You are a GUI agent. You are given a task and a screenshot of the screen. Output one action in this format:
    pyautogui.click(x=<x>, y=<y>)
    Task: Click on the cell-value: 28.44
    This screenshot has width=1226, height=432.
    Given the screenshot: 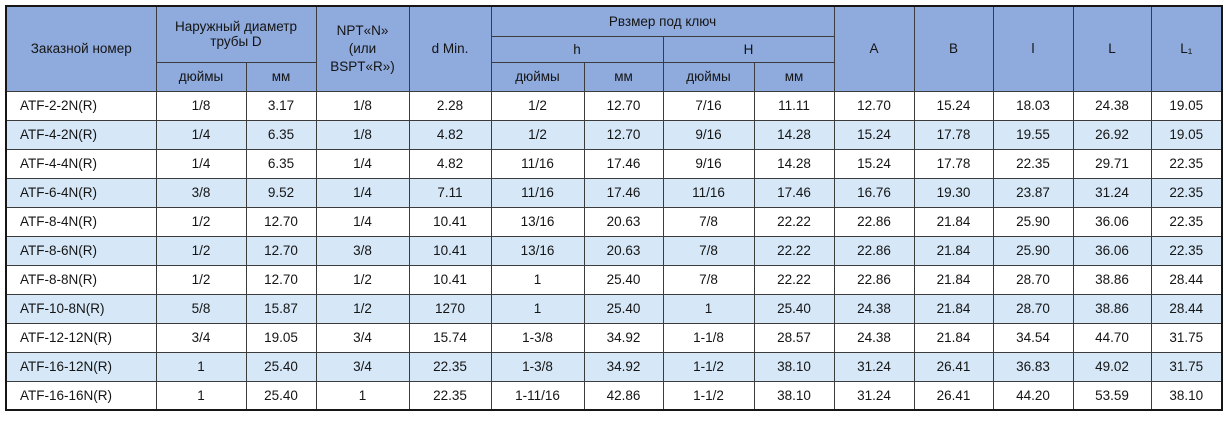 What is the action you would take?
    pyautogui.click(x=1186, y=279)
    